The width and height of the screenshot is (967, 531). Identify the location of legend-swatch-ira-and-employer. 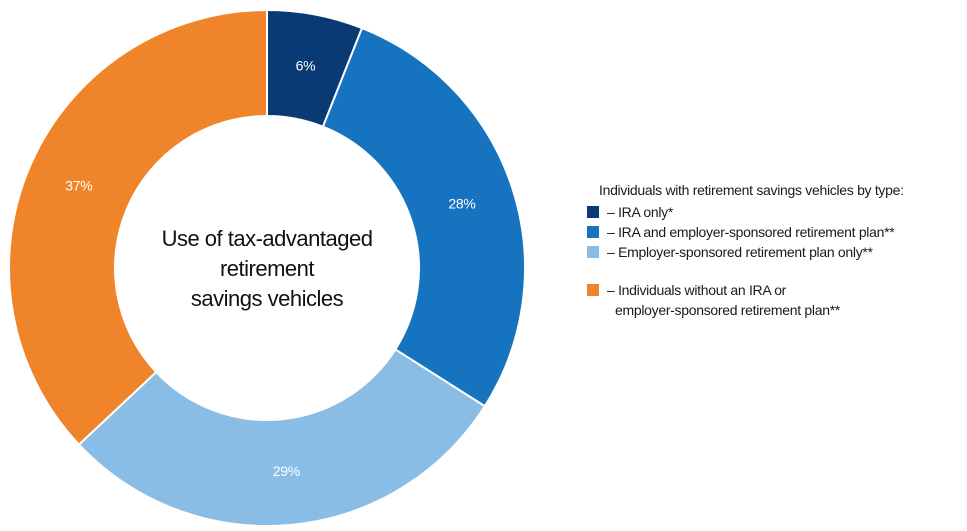
(593, 232).